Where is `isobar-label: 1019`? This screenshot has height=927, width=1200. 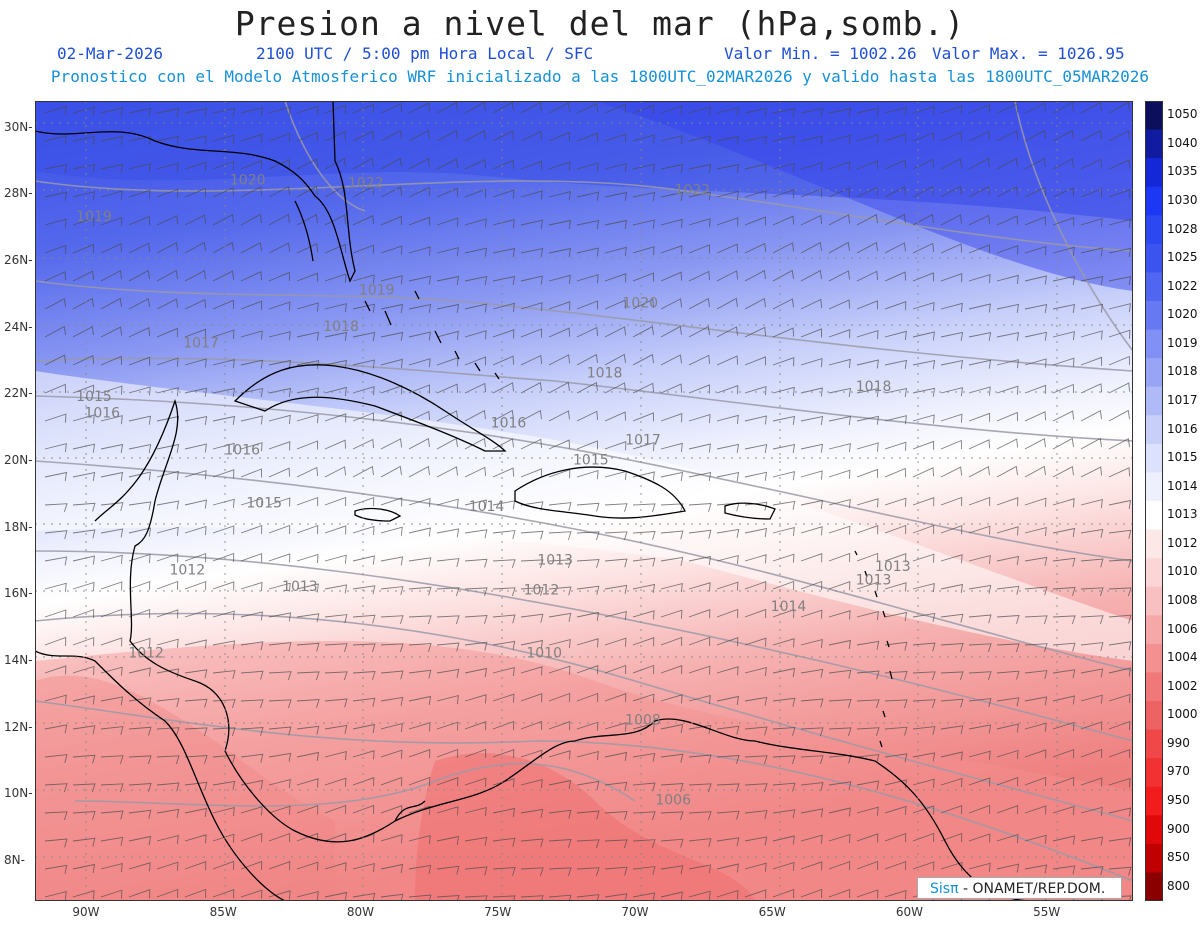 isobar-label: 1019 is located at coordinates (94, 217).